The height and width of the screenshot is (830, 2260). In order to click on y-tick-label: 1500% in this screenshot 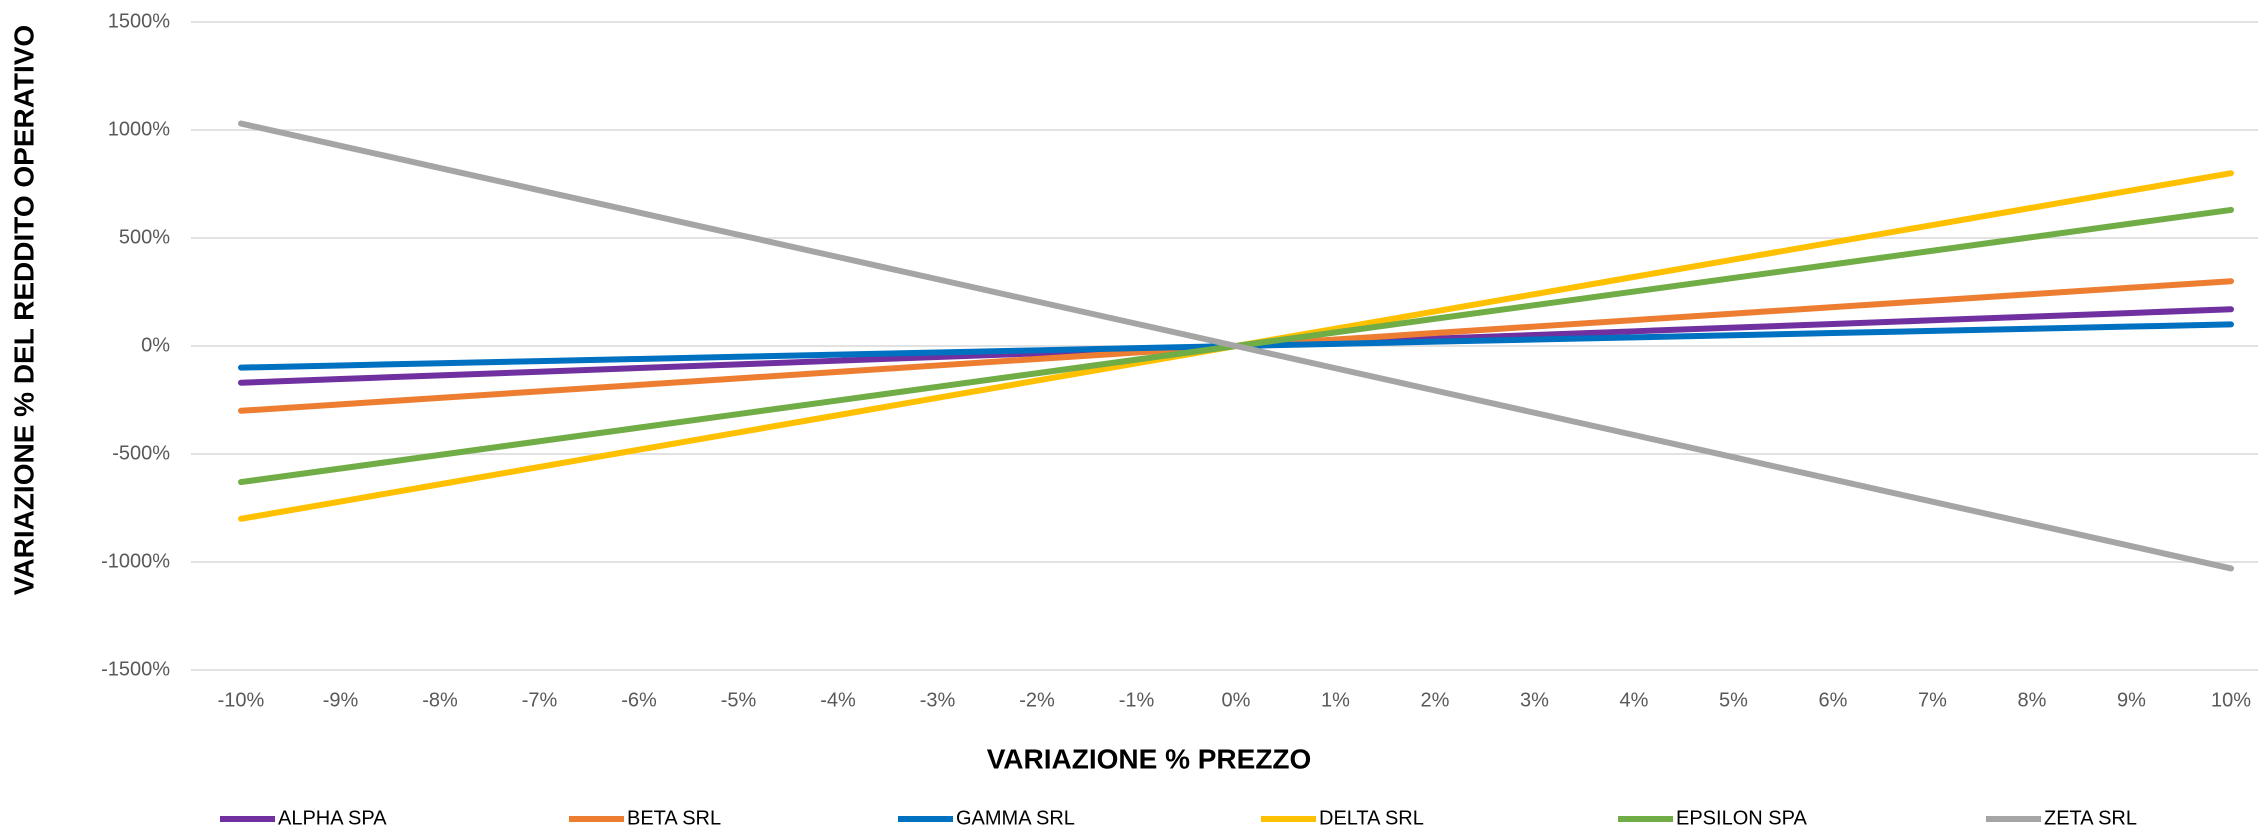, I will do `click(139, 21)`.